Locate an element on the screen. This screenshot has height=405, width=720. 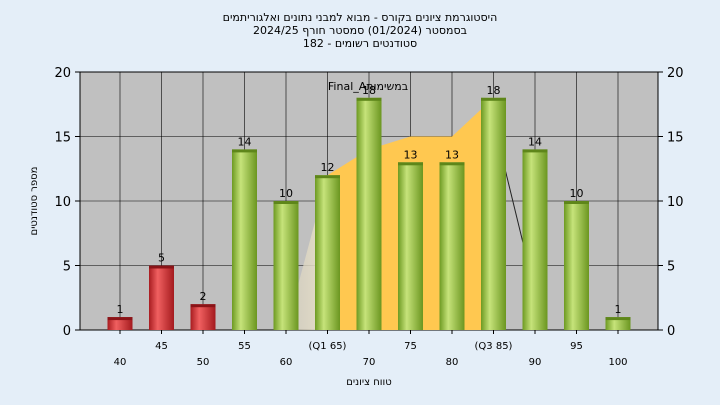
area-annotation: Final_Aבמשימות is located at coordinates (368, 86).